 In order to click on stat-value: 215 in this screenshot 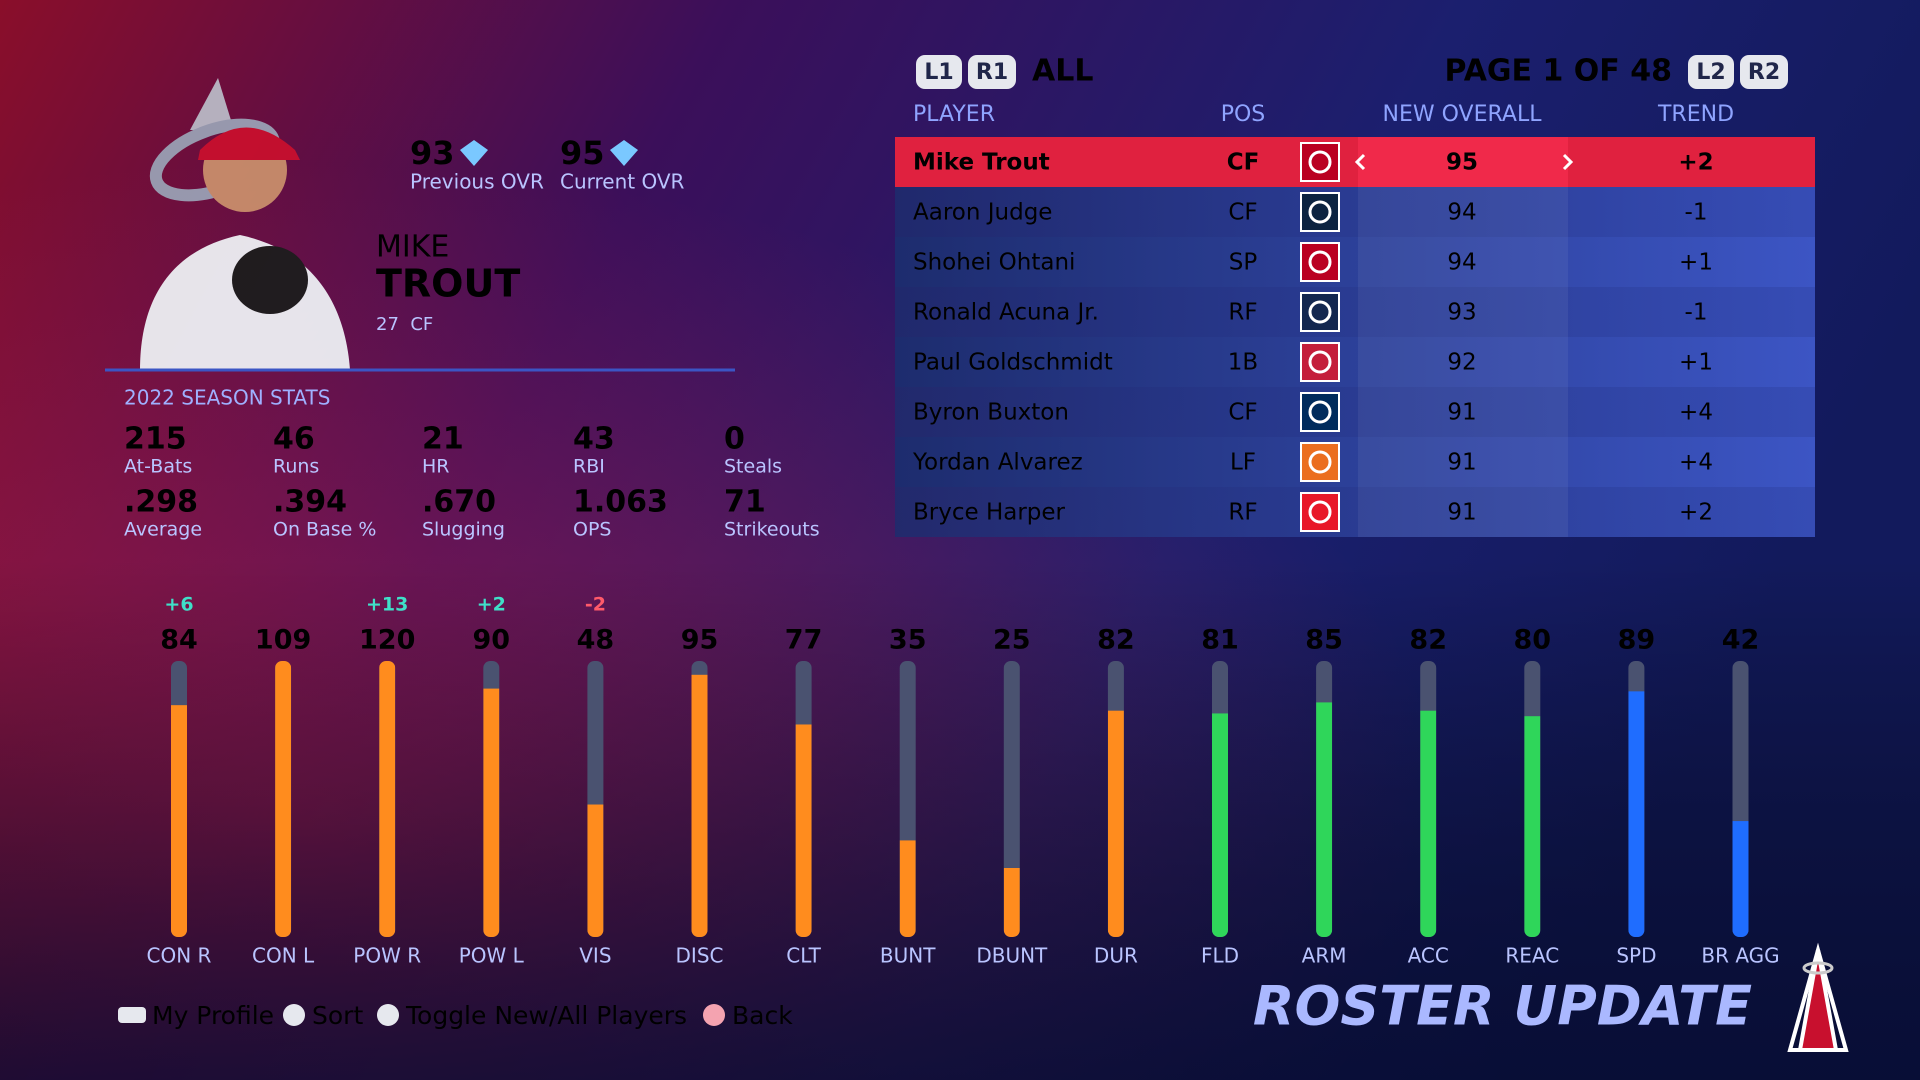, I will do `click(155, 439)`.